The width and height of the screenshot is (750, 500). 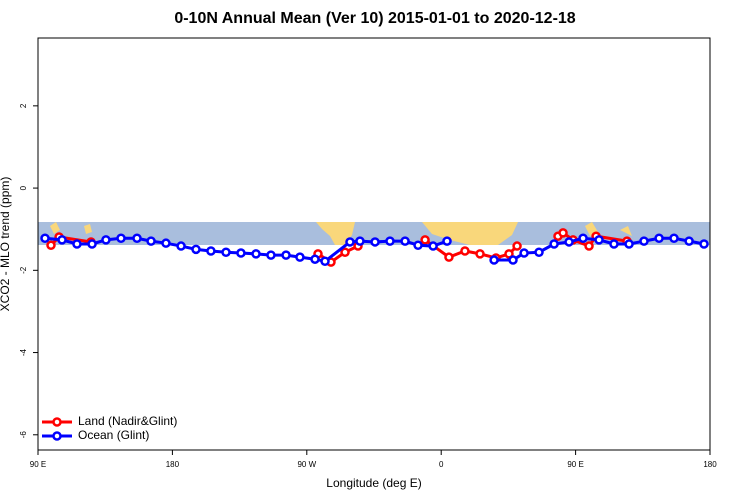 I want to click on legend-label: Land (Nadir&Glint), so click(x=127, y=421).